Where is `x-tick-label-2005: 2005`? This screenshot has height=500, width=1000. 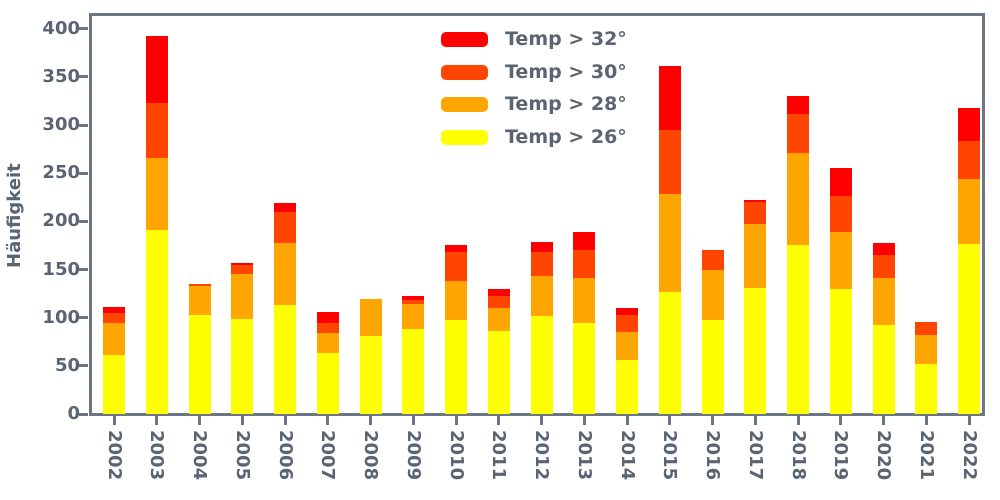 x-tick-label-2005: 2005 is located at coordinates (242, 455).